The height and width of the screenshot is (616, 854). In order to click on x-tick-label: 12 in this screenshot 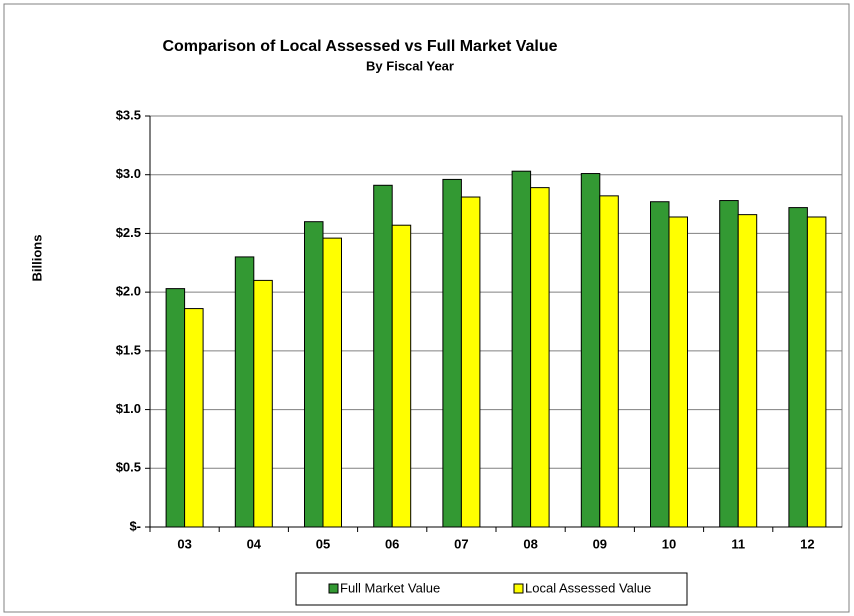, I will do `click(807, 543)`.